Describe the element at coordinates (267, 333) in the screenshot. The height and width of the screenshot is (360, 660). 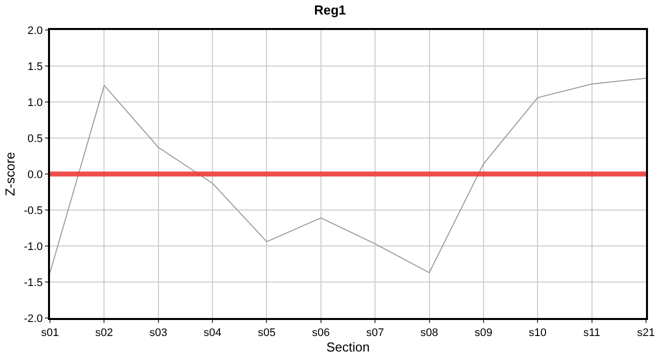
I see `x-tick-label: s05` at that location.